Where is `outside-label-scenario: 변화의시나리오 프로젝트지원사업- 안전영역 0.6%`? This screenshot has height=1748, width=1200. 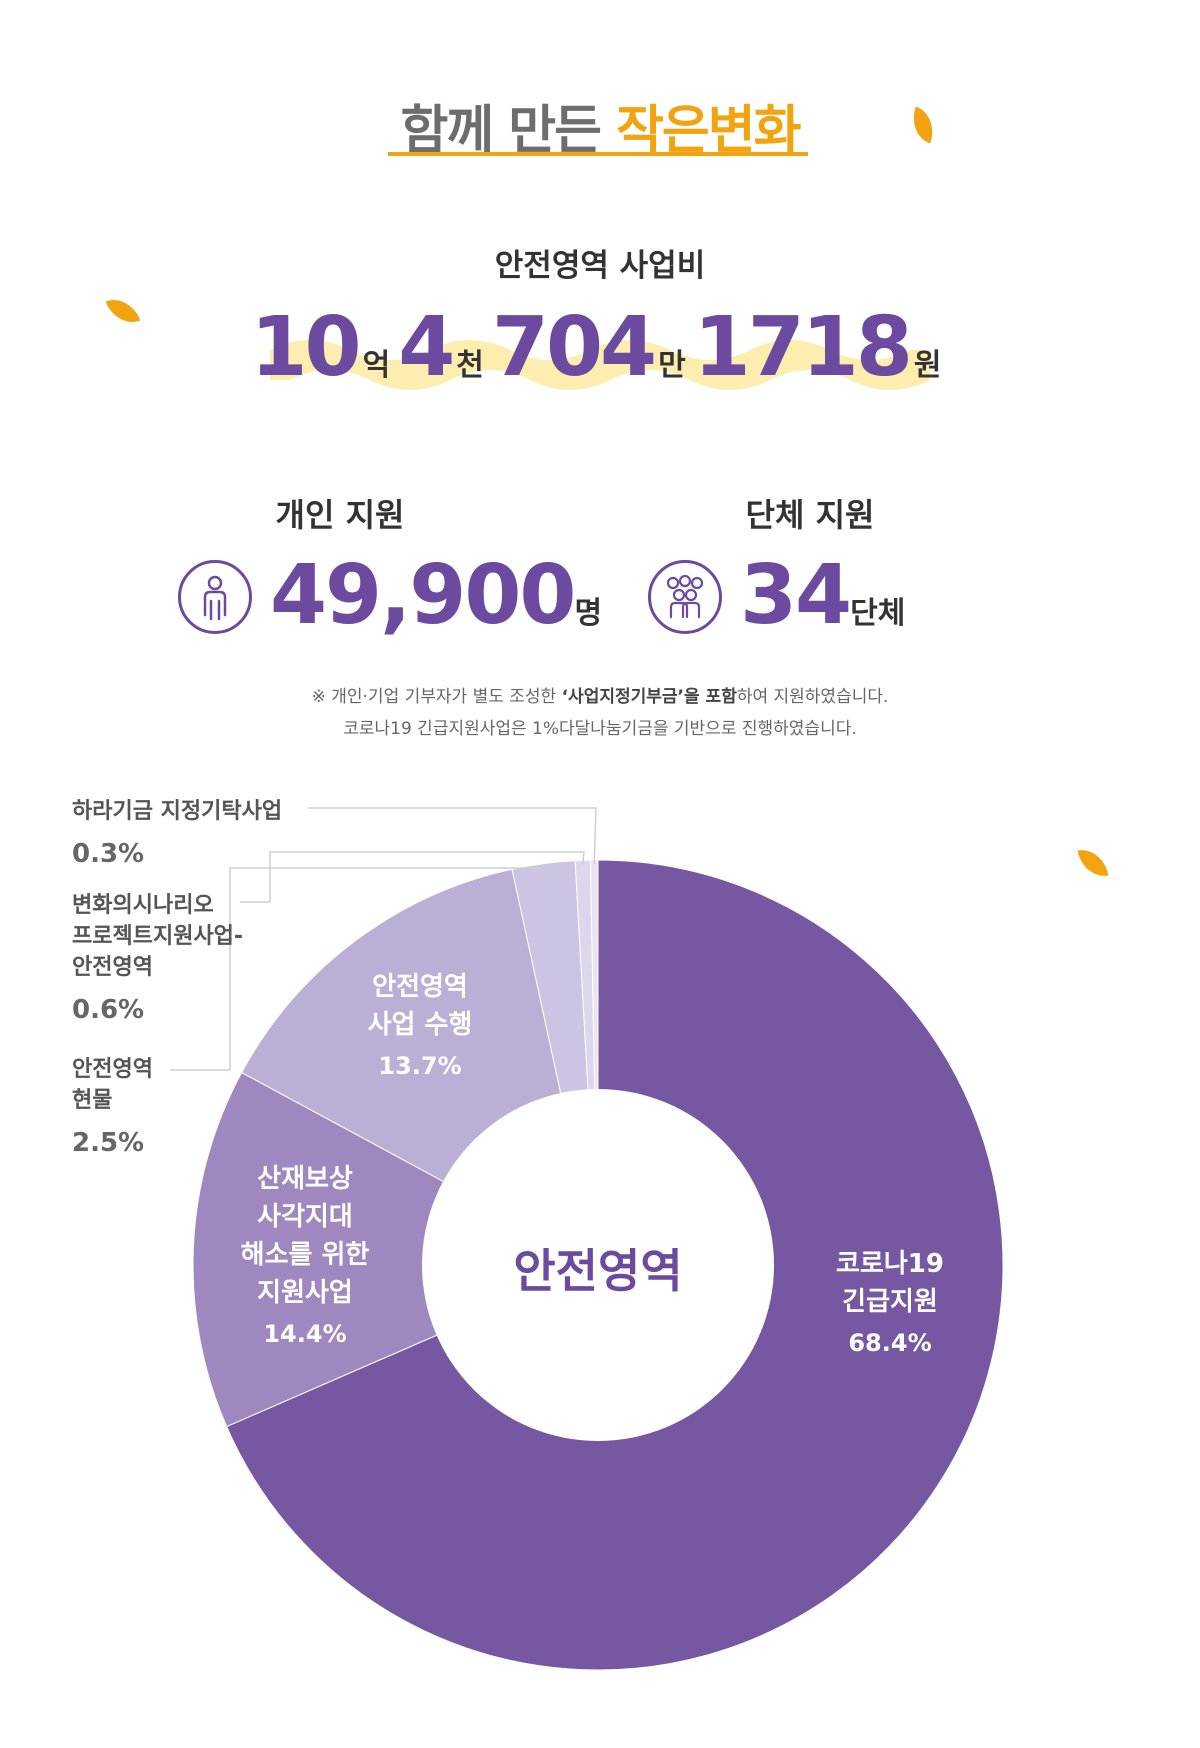
outside-label-scenario: 변화의시나리오 프로젝트지원사업- 안전영역 0.6% is located at coordinates (222, 957).